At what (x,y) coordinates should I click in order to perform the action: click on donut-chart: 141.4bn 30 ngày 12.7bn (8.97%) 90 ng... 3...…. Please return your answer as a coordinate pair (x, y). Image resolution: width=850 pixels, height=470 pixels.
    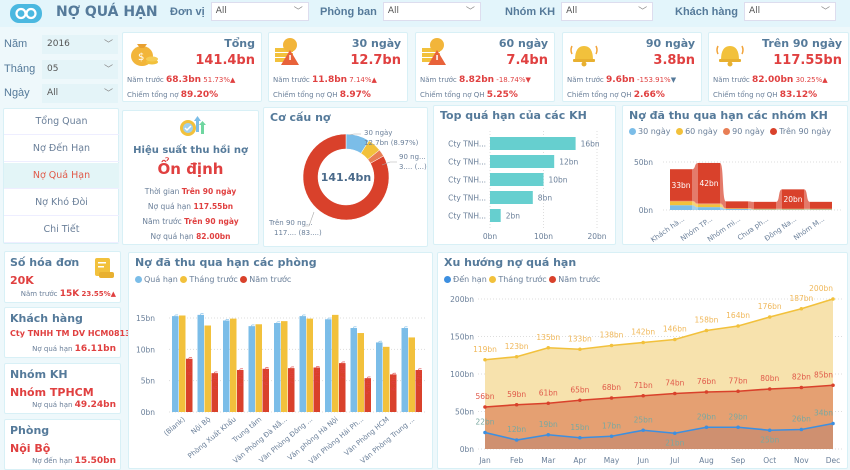
    Looking at the image, I should click on (347, 183).